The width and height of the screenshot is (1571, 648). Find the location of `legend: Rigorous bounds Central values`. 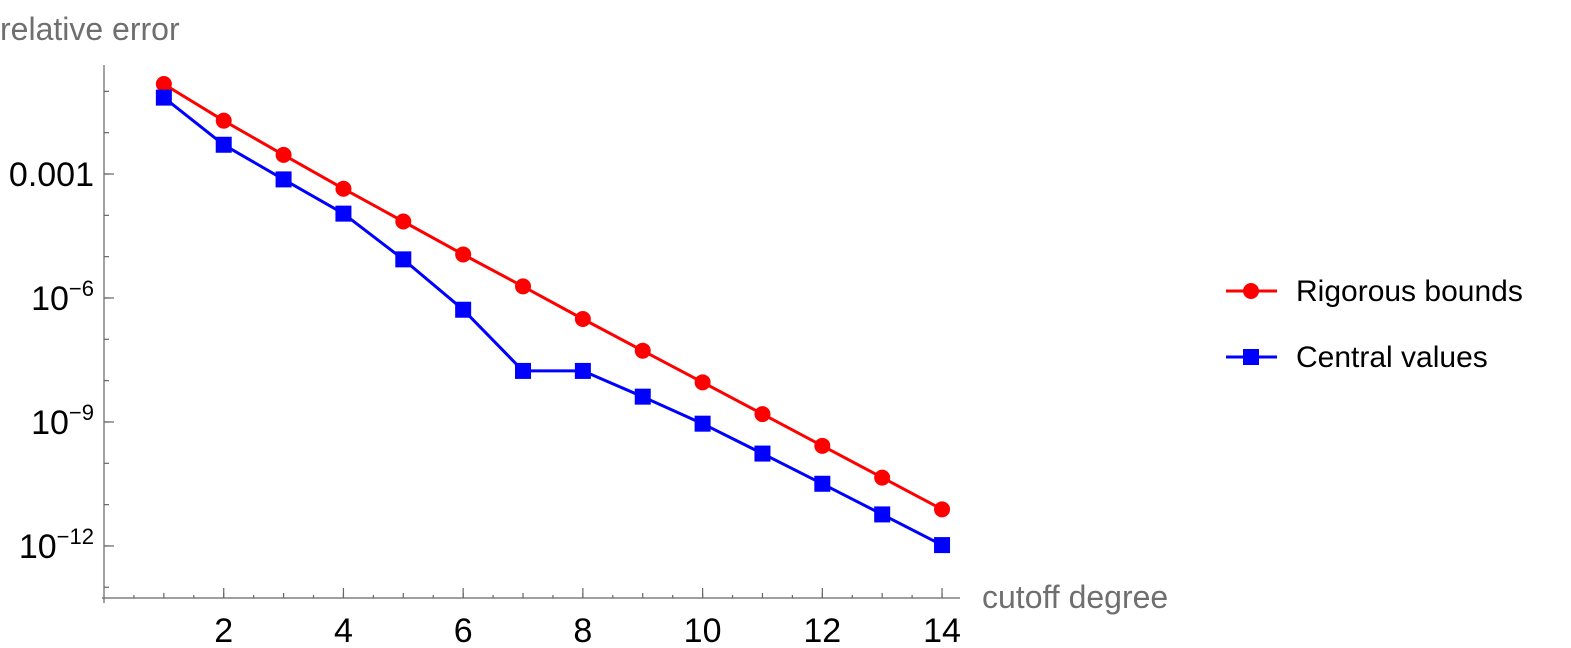

legend: Rigorous bounds Central values is located at coordinates (1374, 324).